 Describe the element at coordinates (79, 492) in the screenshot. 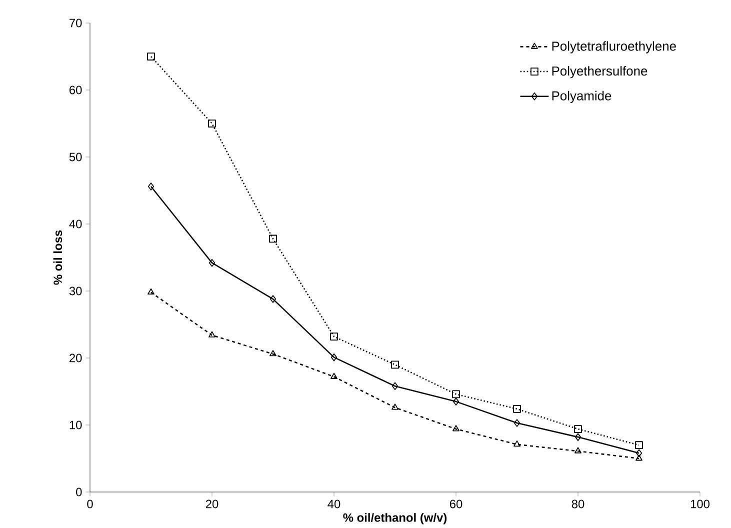

I see `y-tick-label: 0` at that location.